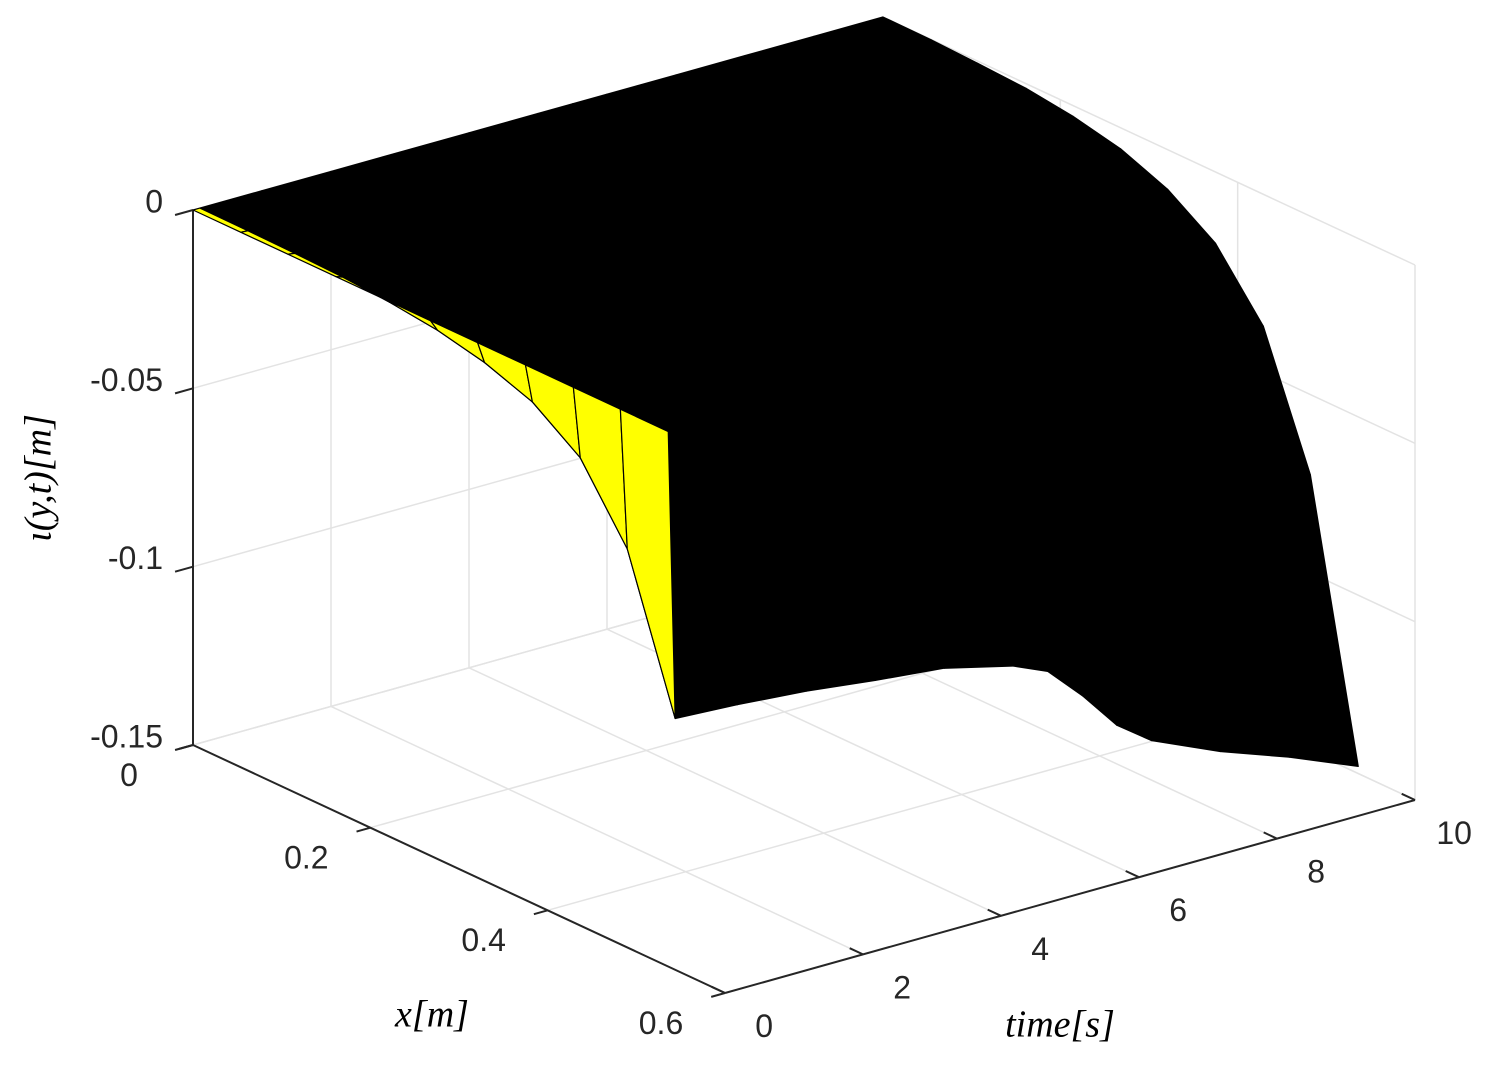 The image size is (1506, 1088). What do you see at coordinates (135, 558) in the screenshot?
I see `z-tick-label: -0.1` at bounding box center [135, 558].